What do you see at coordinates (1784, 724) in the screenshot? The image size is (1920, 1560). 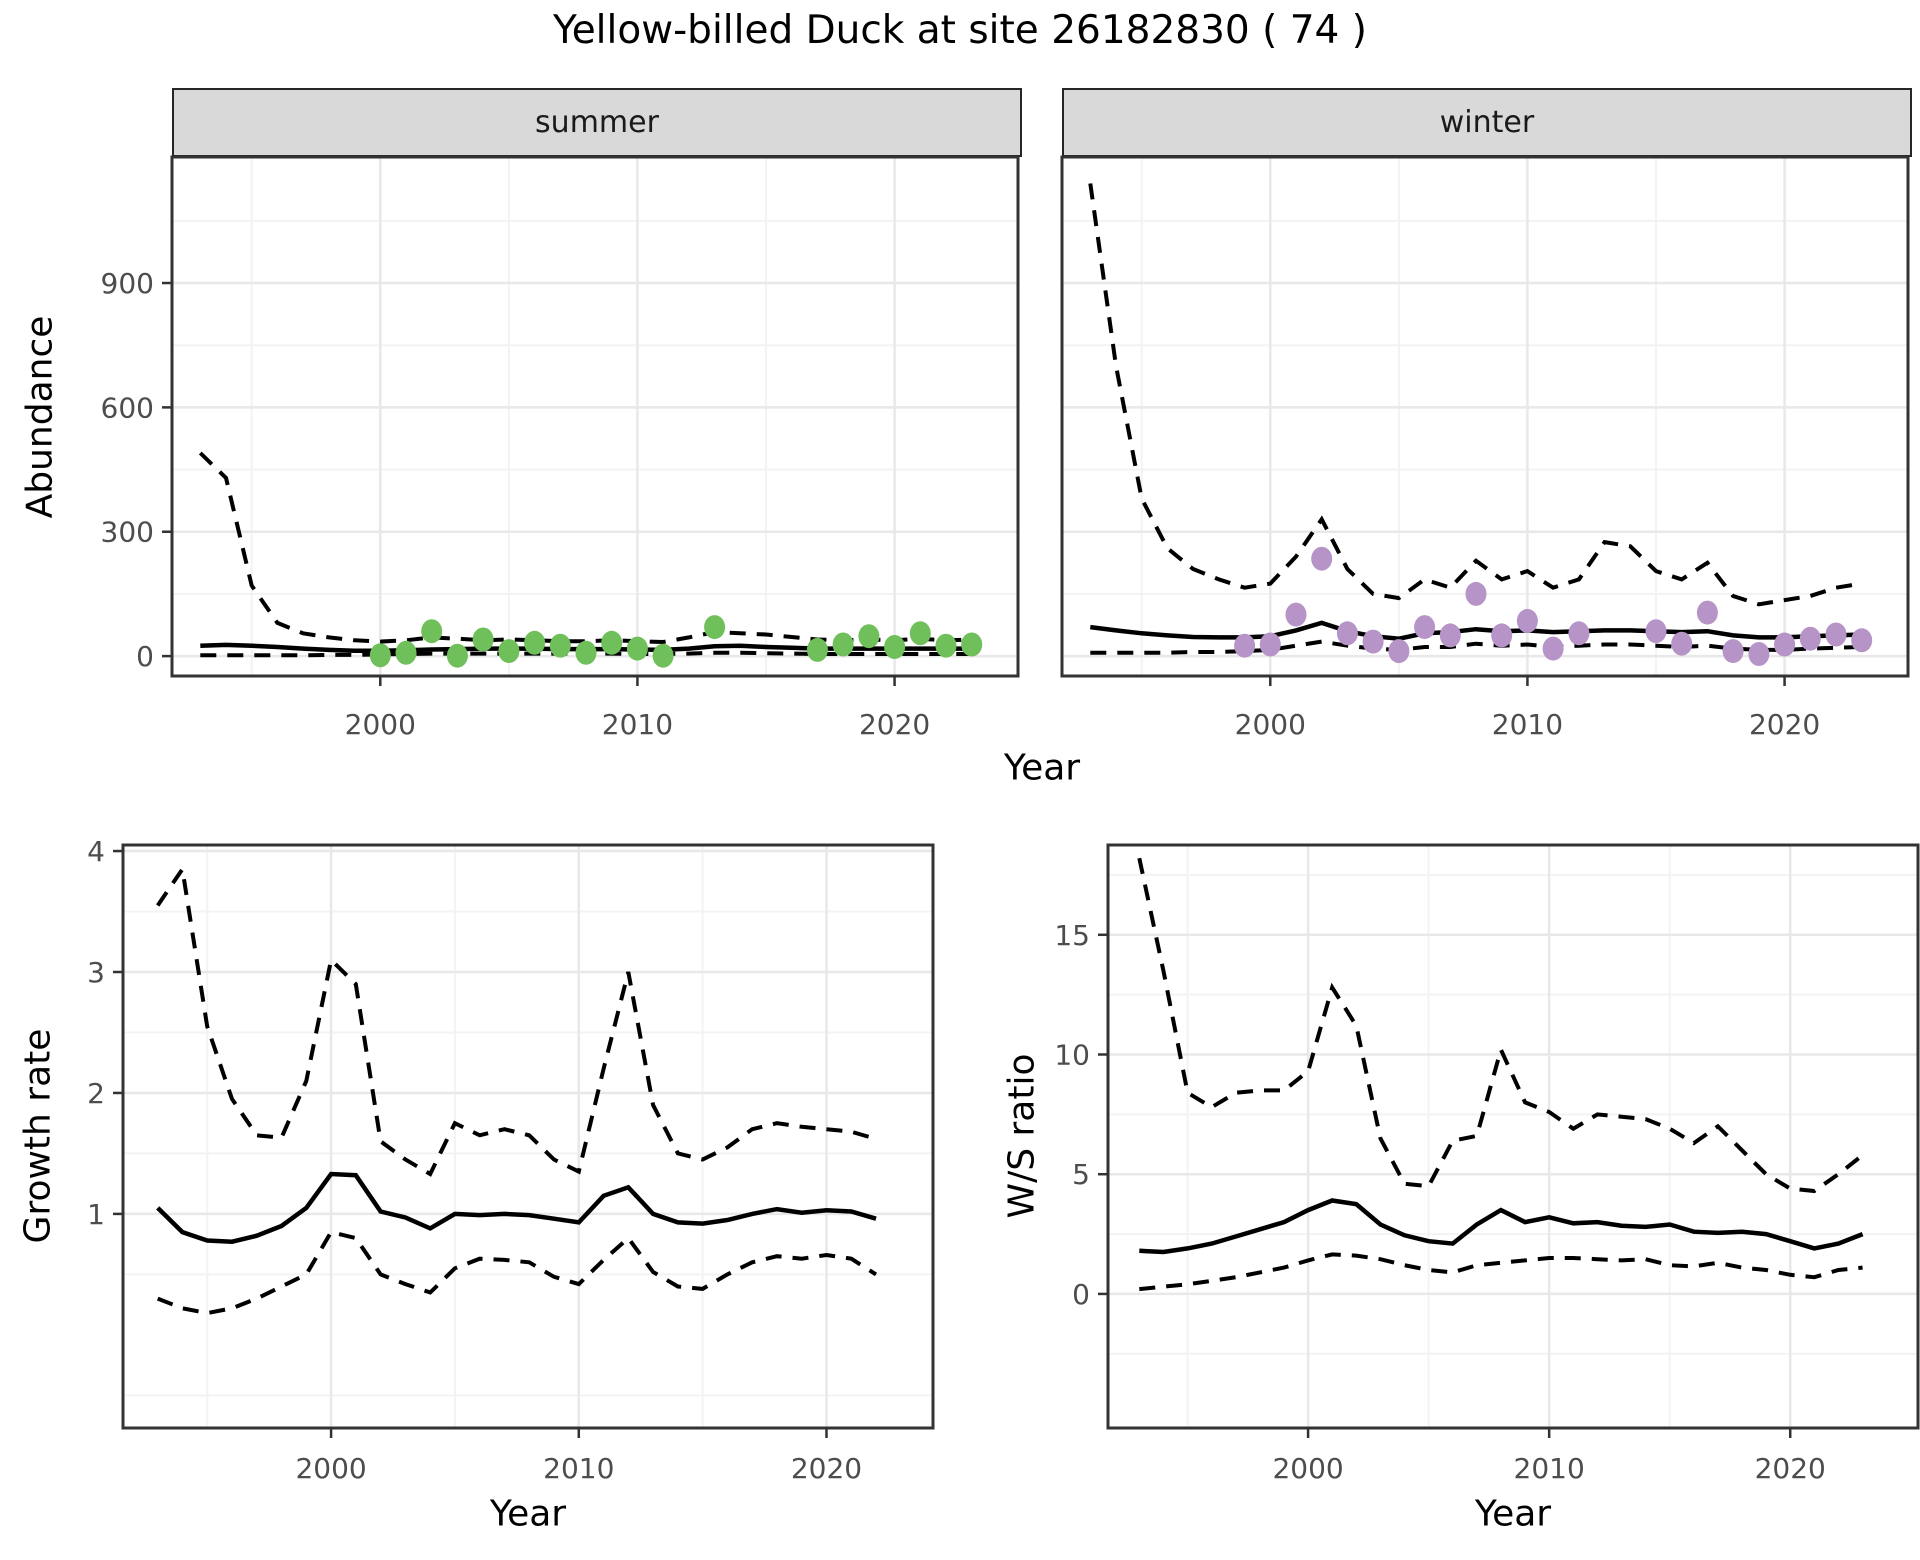 I see `x-tick-label-abundance_winter: 2020` at bounding box center [1784, 724].